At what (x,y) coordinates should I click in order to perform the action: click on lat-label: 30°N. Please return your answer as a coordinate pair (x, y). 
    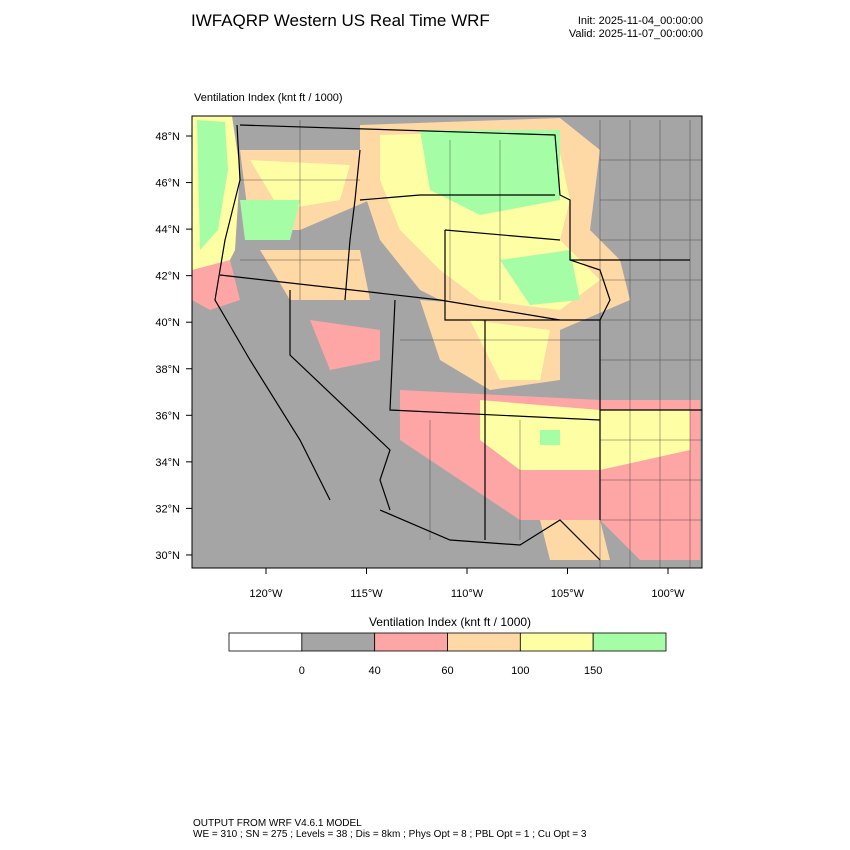
    Looking at the image, I should click on (167, 556).